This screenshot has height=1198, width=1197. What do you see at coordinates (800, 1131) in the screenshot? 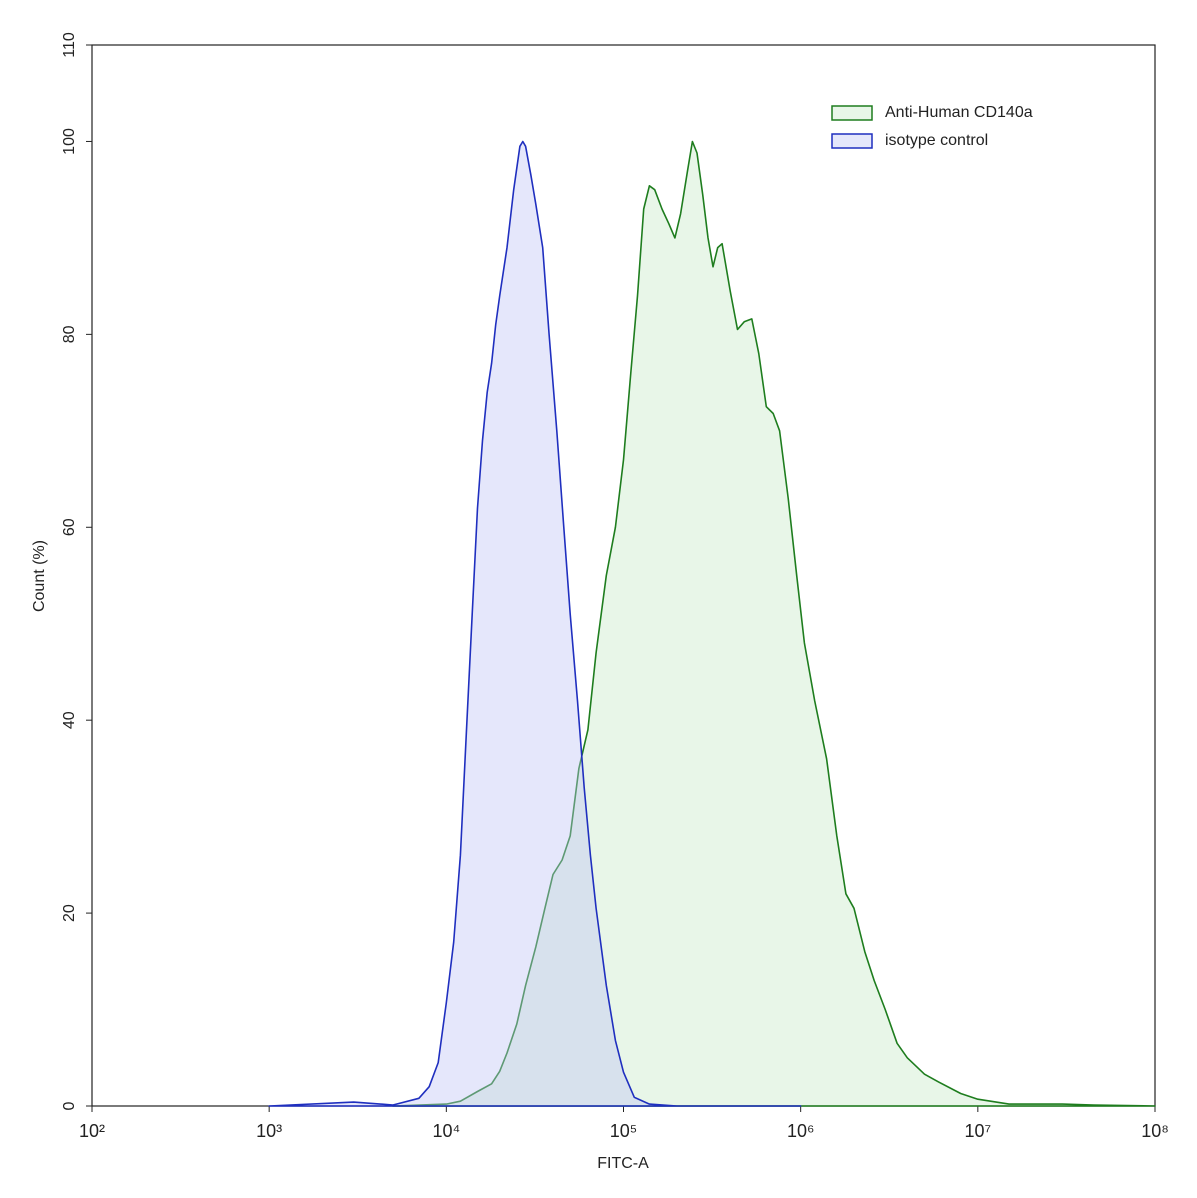
I see `x-tick-label: 10⁶` at bounding box center [800, 1131].